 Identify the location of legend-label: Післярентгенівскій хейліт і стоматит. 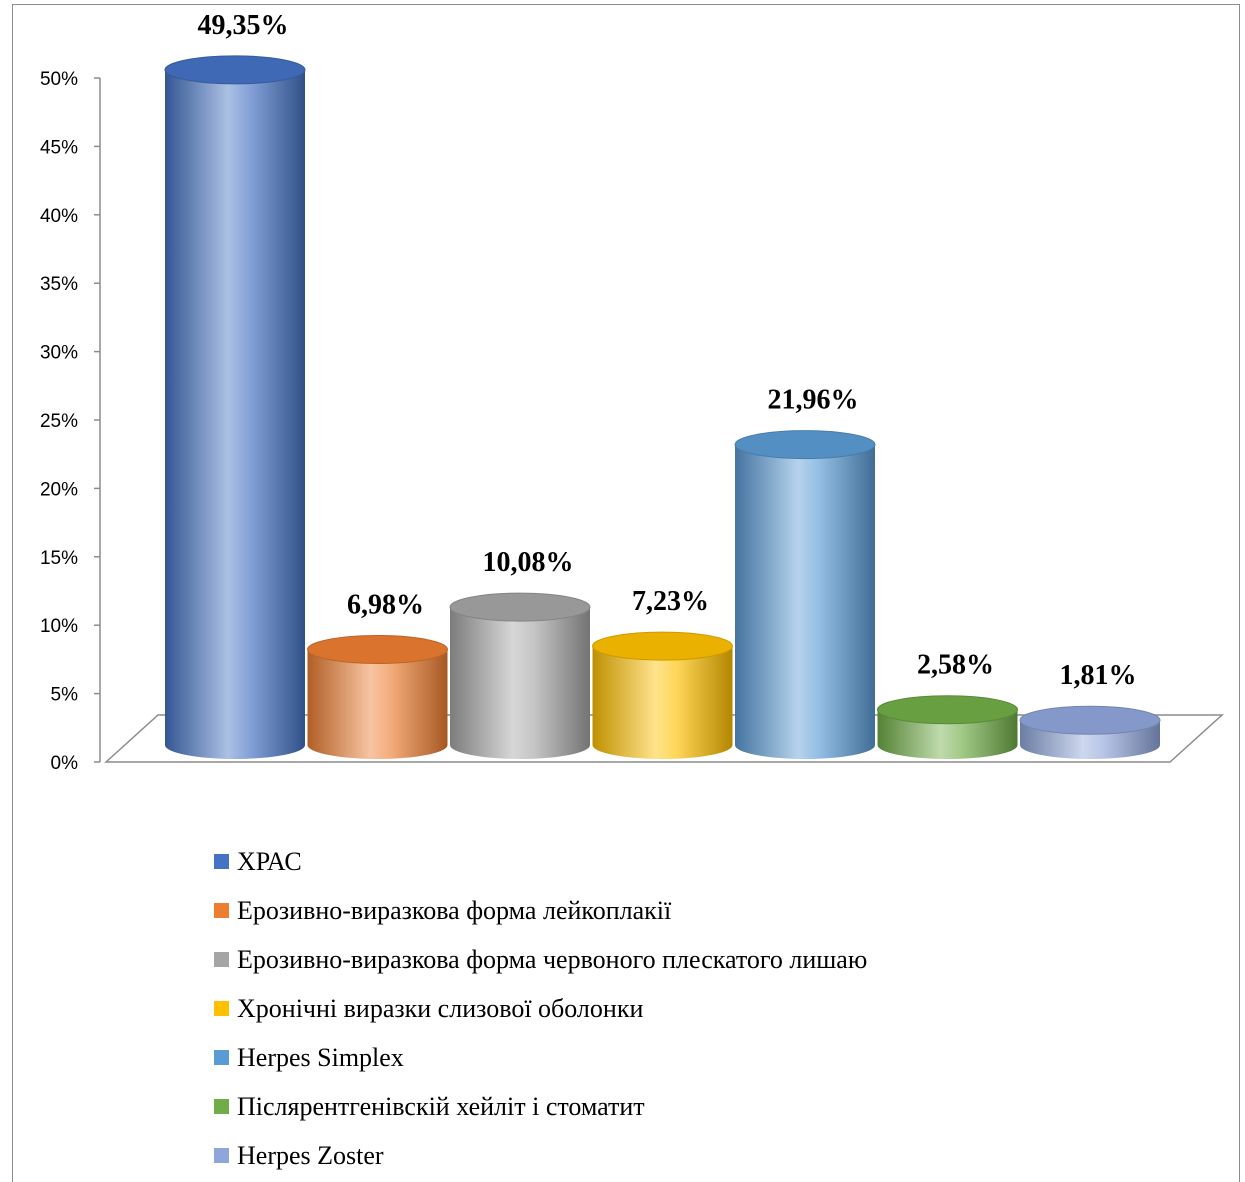
(441, 1106).